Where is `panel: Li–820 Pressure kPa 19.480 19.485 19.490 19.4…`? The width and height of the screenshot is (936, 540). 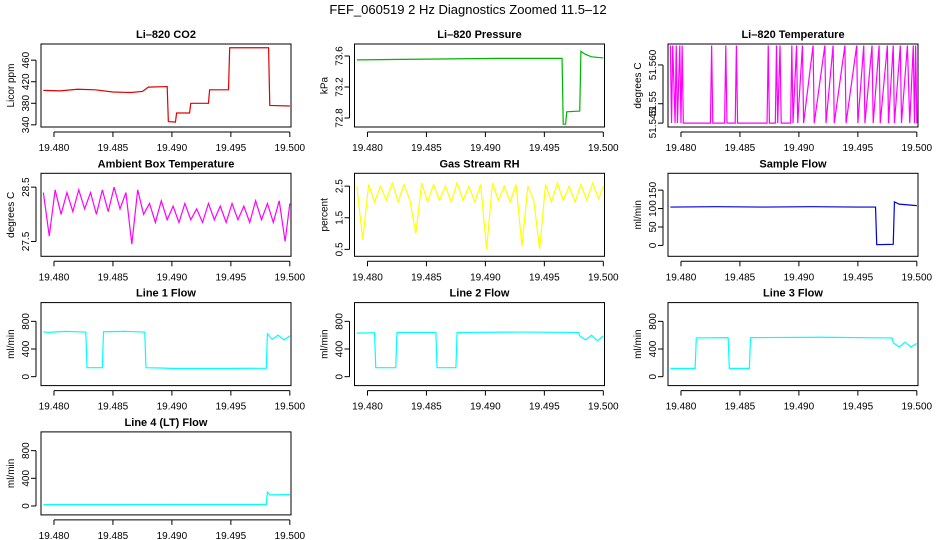 panel: Li–820 Pressure kPa 19.480 19.485 19.490 19.4… is located at coordinates (470, 91).